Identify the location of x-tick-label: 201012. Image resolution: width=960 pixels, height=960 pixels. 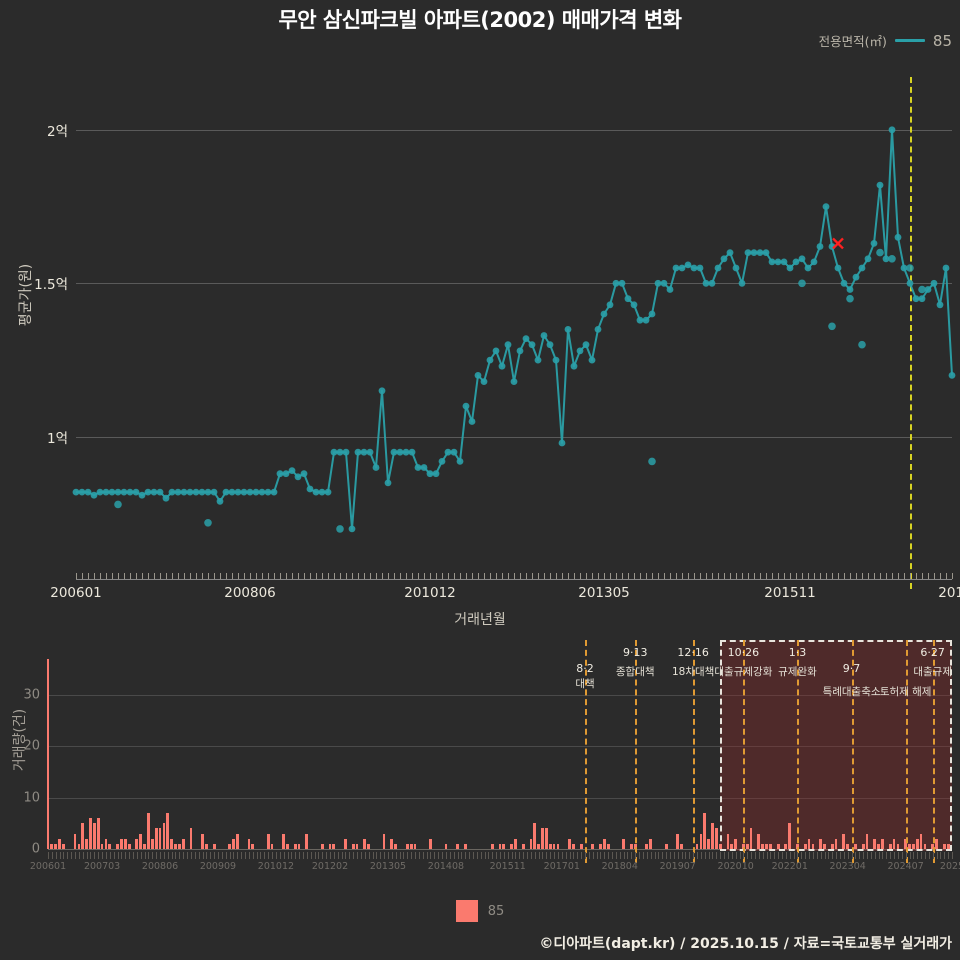
(430, 593).